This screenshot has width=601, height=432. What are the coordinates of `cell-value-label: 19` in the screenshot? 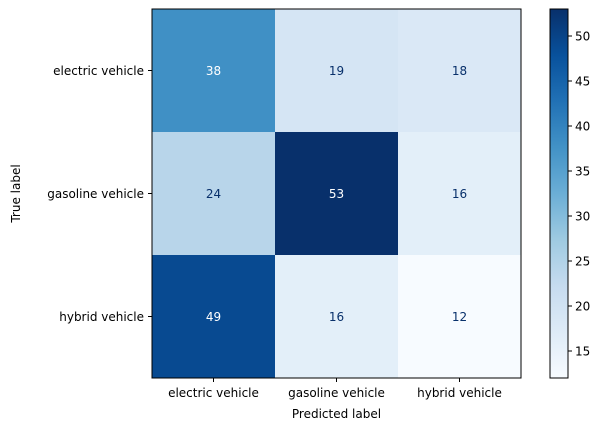 It's located at (336, 71).